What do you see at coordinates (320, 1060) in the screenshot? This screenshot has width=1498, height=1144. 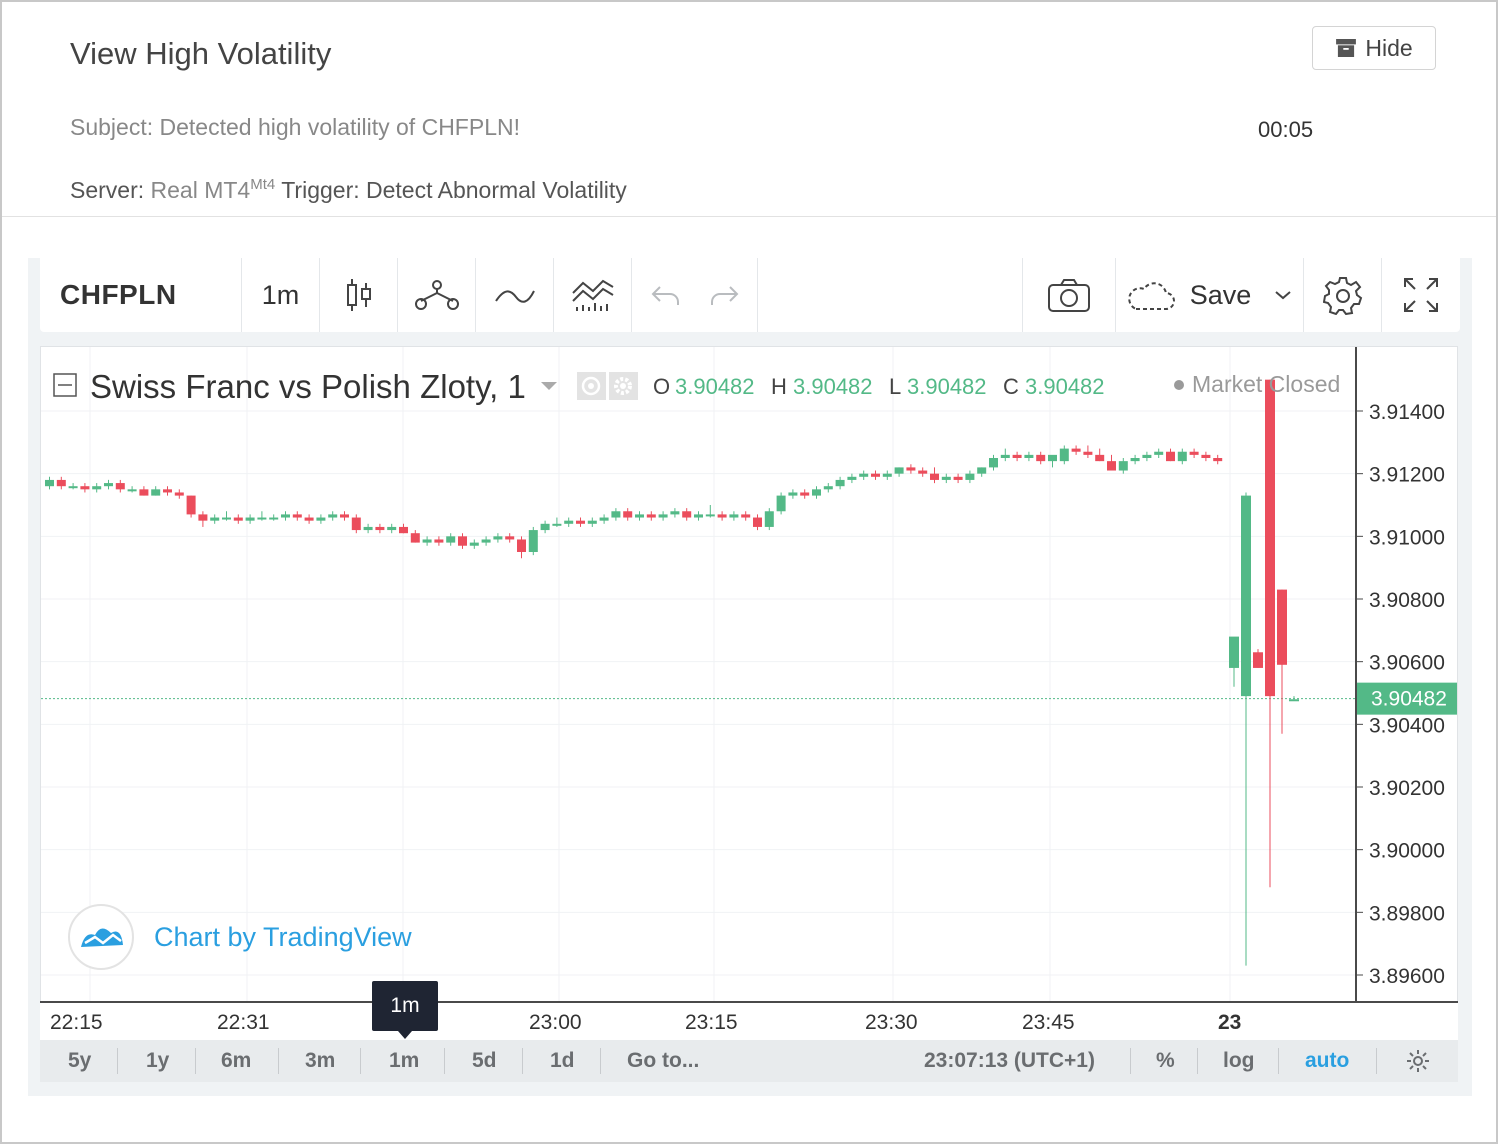 I see `range-3m: 3m` at bounding box center [320, 1060].